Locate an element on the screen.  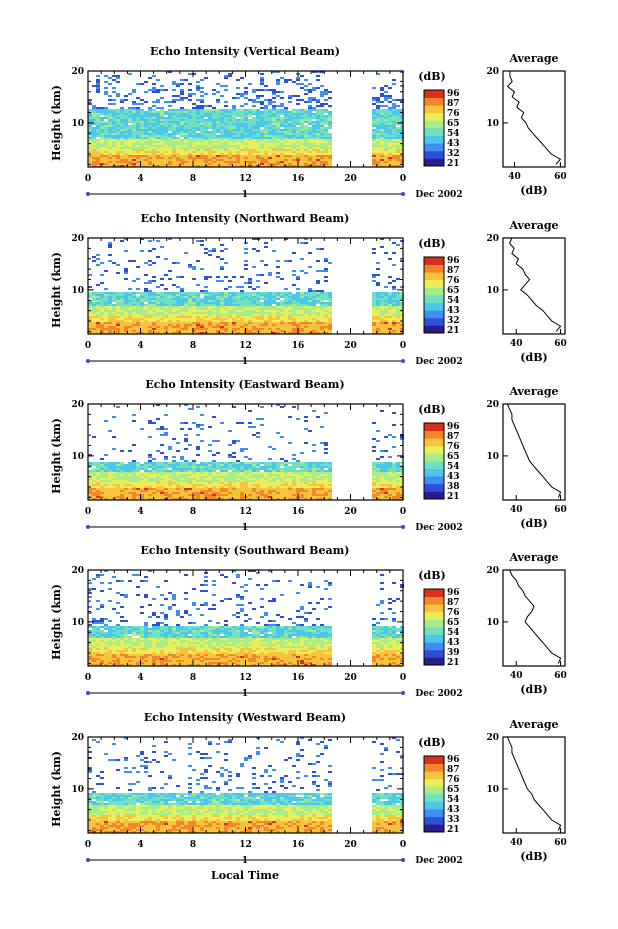
x-tick-label: 4 is located at coordinates (140, 179).